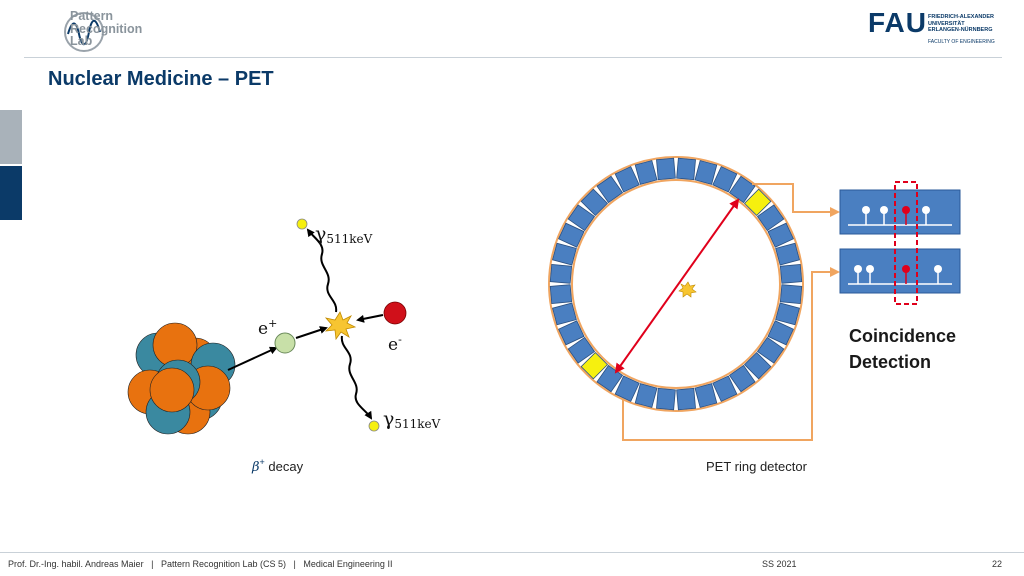 The image size is (1024, 576). Describe the element at coordinates (902, 336) in the screenshot. I see `coincidence-label-line-1: Coincidence` at that location.